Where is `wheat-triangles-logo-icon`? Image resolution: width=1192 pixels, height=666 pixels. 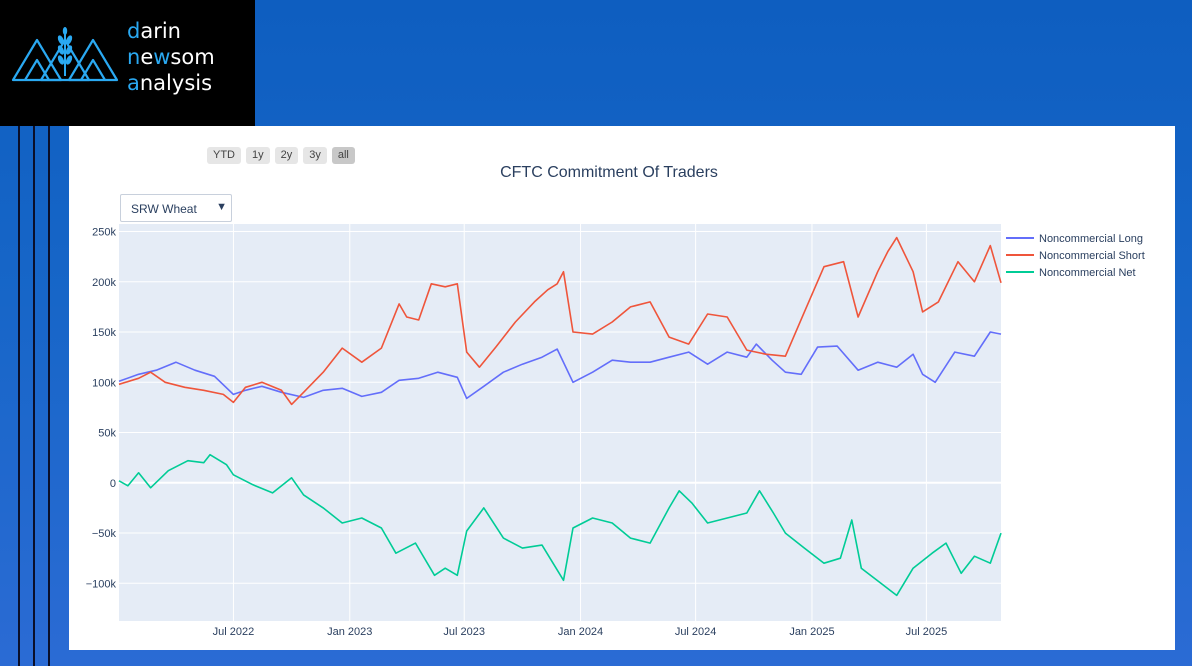 wheat-triangles-logo-icon is located at coordinates (65, 54).